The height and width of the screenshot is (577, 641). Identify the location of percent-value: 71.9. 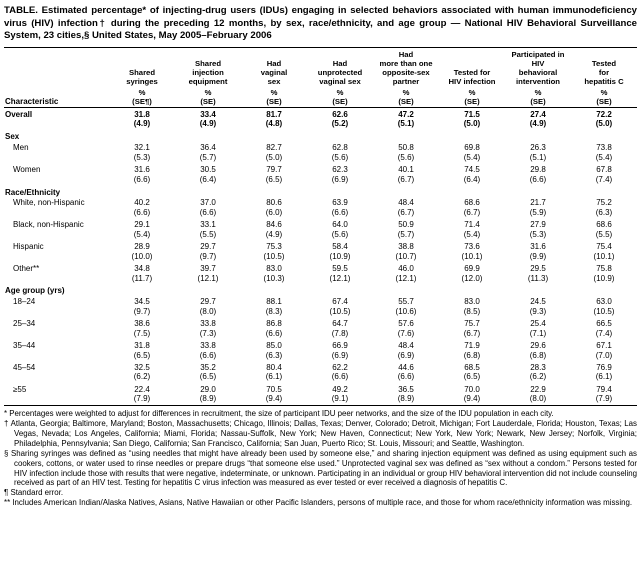
(472, 346).